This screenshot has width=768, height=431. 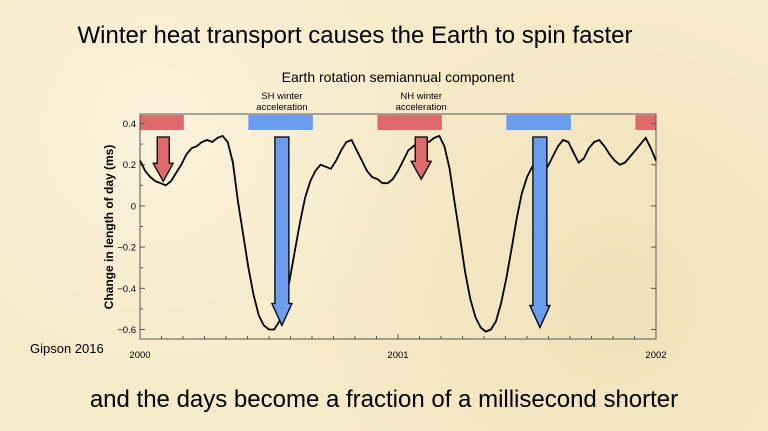 I want to click on x-tick-label: 2000, so click(x=139, y=355).